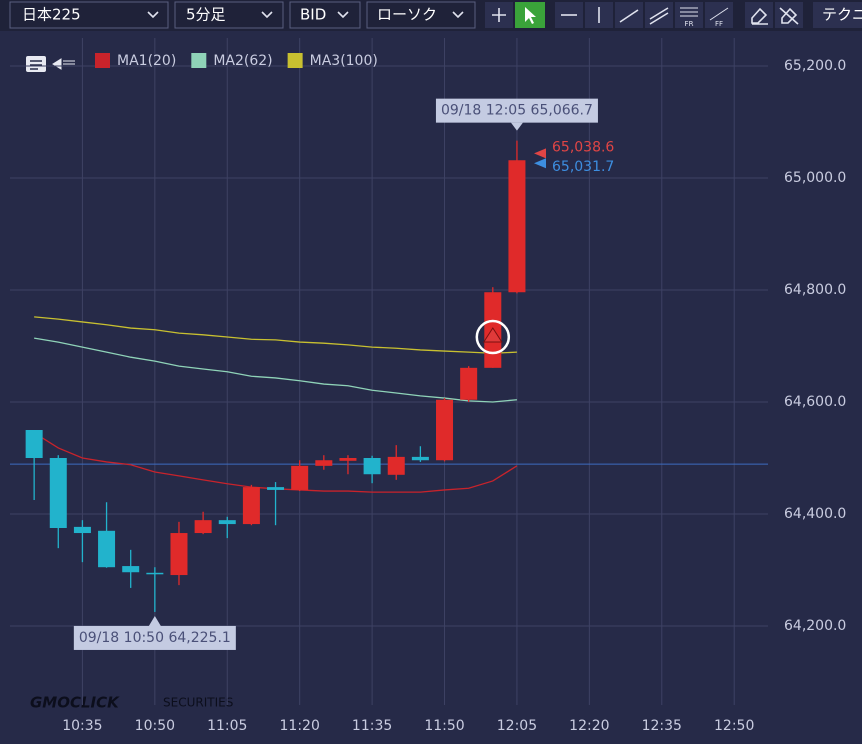 This screenshot has height=744, width=862. I want to click on y-tick-label: 65,000.0, so click(815, 178).